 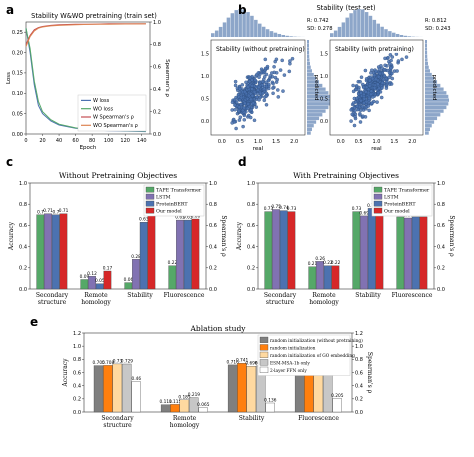 What do you see at coordinates (172, 205) in the screenshot?
I see `legend-entry: ProteinBERT` at bounding box center [172, 205].